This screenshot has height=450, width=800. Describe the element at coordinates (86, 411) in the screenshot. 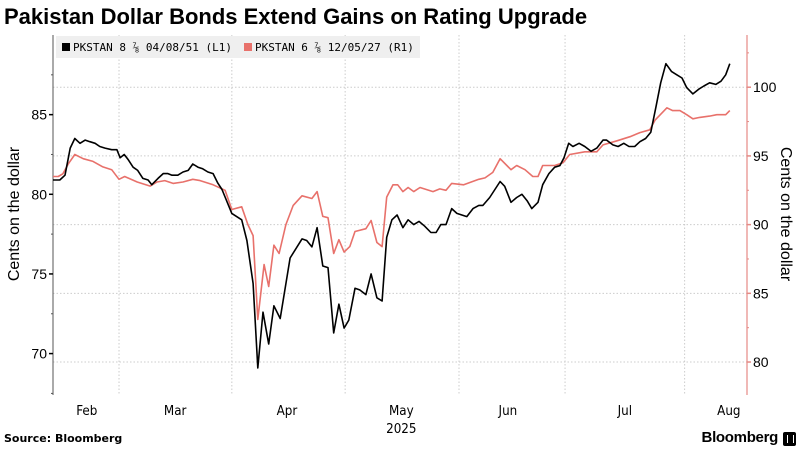

I see `x-tick-label-feb: Feb` at that location.